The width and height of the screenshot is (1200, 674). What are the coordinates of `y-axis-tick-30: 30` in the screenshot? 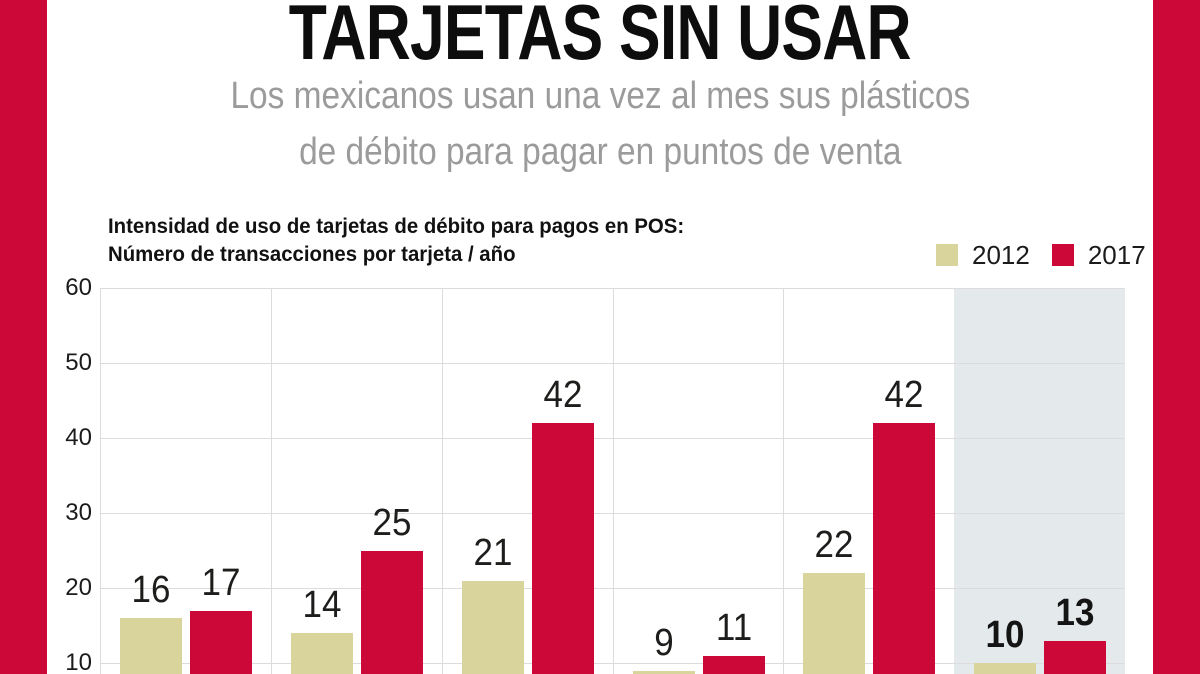 It's located at (78, 512).